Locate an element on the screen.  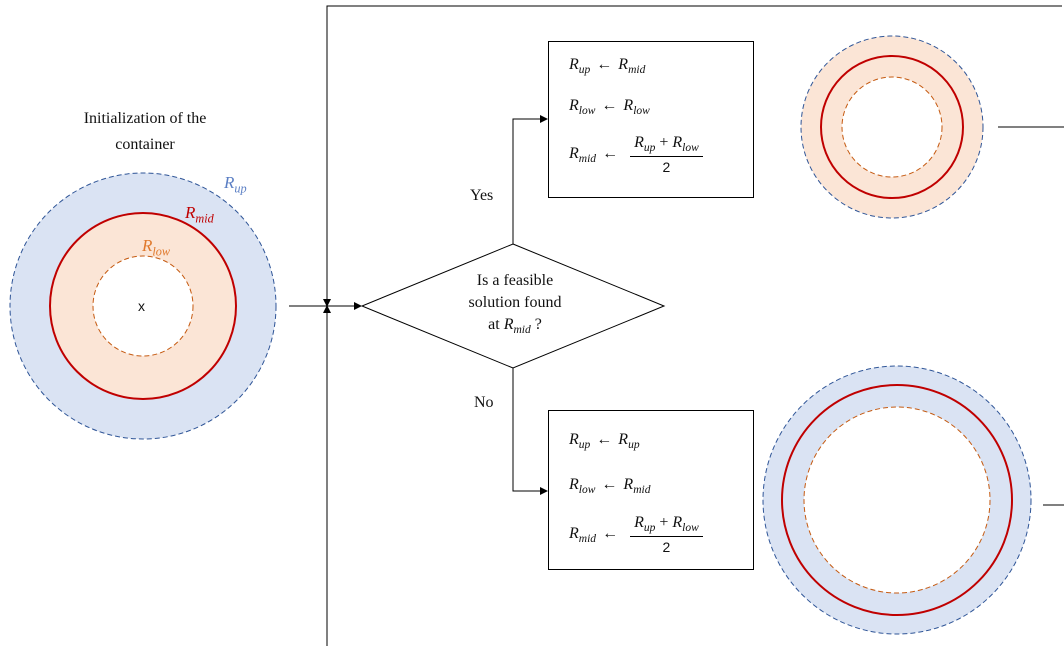
no-update-box: Rup ← Rup Rlow ← Rmid Rmid ← Rup + Rlow 2 is located at coordinates (651, 490).